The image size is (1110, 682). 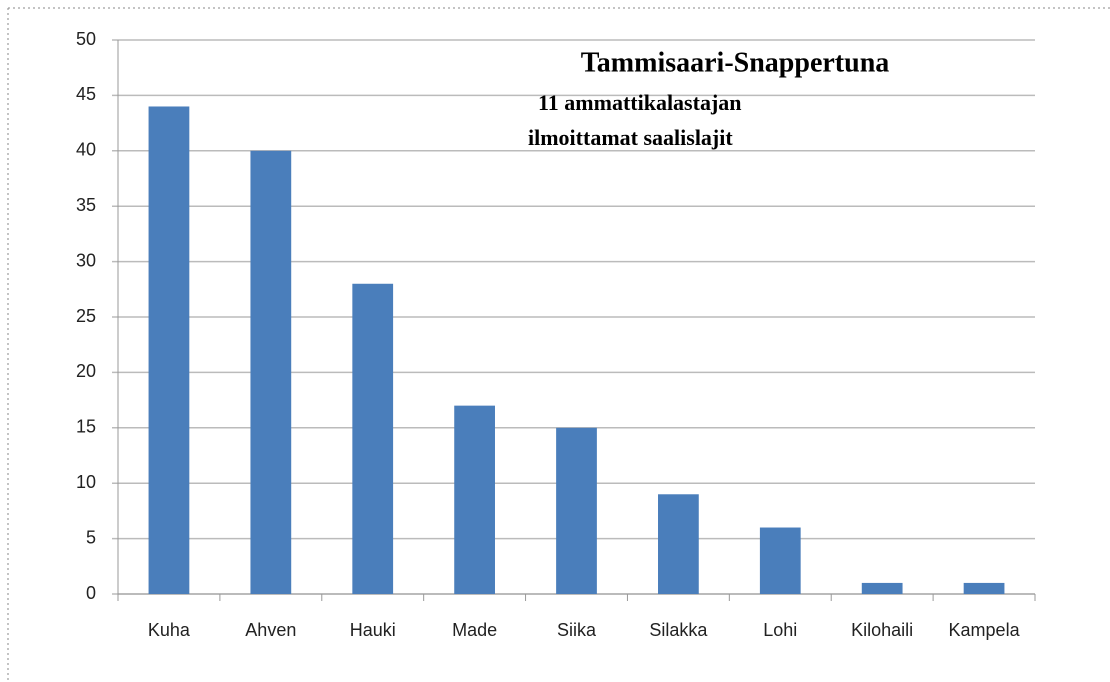 What do you see at coordinates (577, 630) in the screenshot?
I see `x-tick-label: Siika` at bounding box center [577, 630].